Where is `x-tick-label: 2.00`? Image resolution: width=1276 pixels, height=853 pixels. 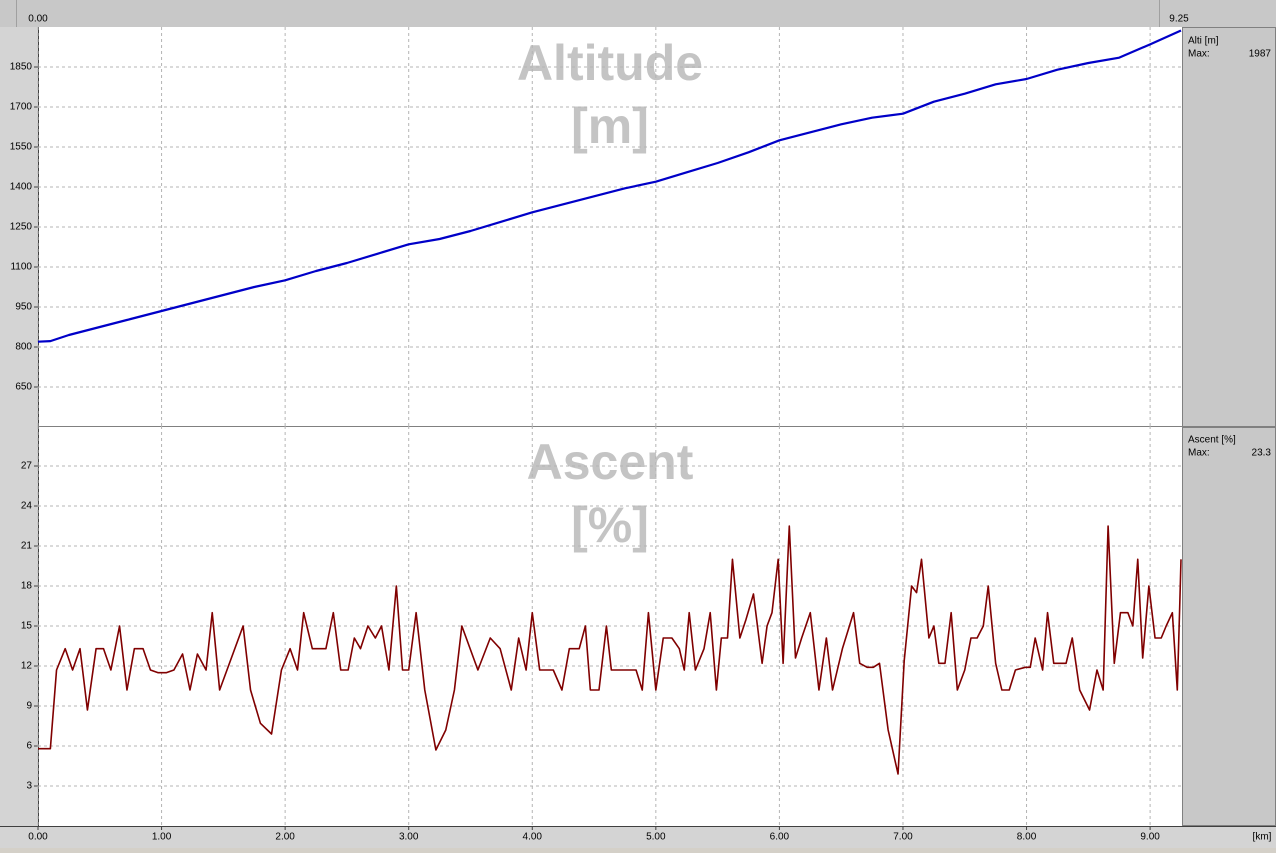
x-tick-label: 2.00 is located at coordinates (285, 837).